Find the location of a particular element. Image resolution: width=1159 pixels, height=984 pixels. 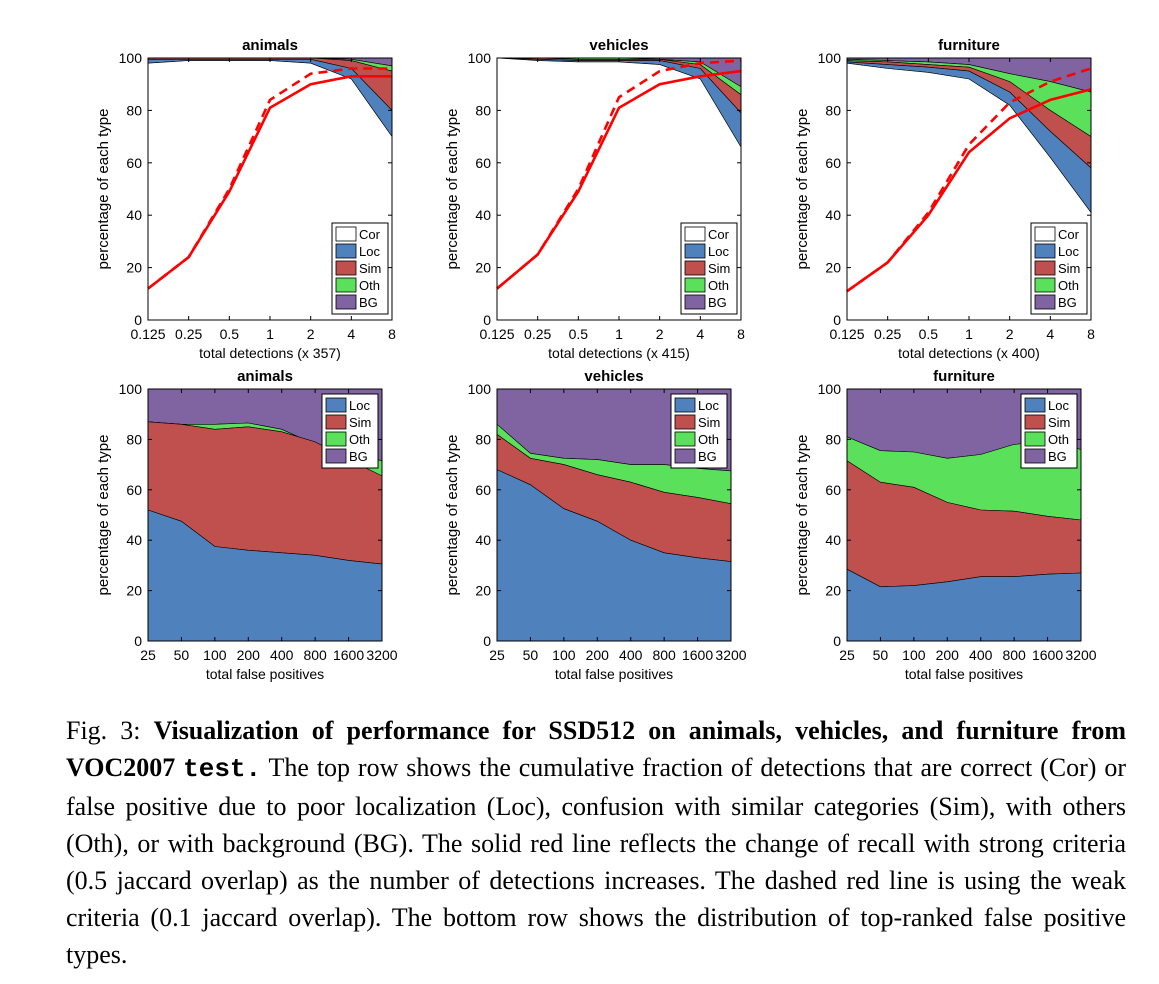

legend-entry-cor: Cor is located at coordinates (370, 234).